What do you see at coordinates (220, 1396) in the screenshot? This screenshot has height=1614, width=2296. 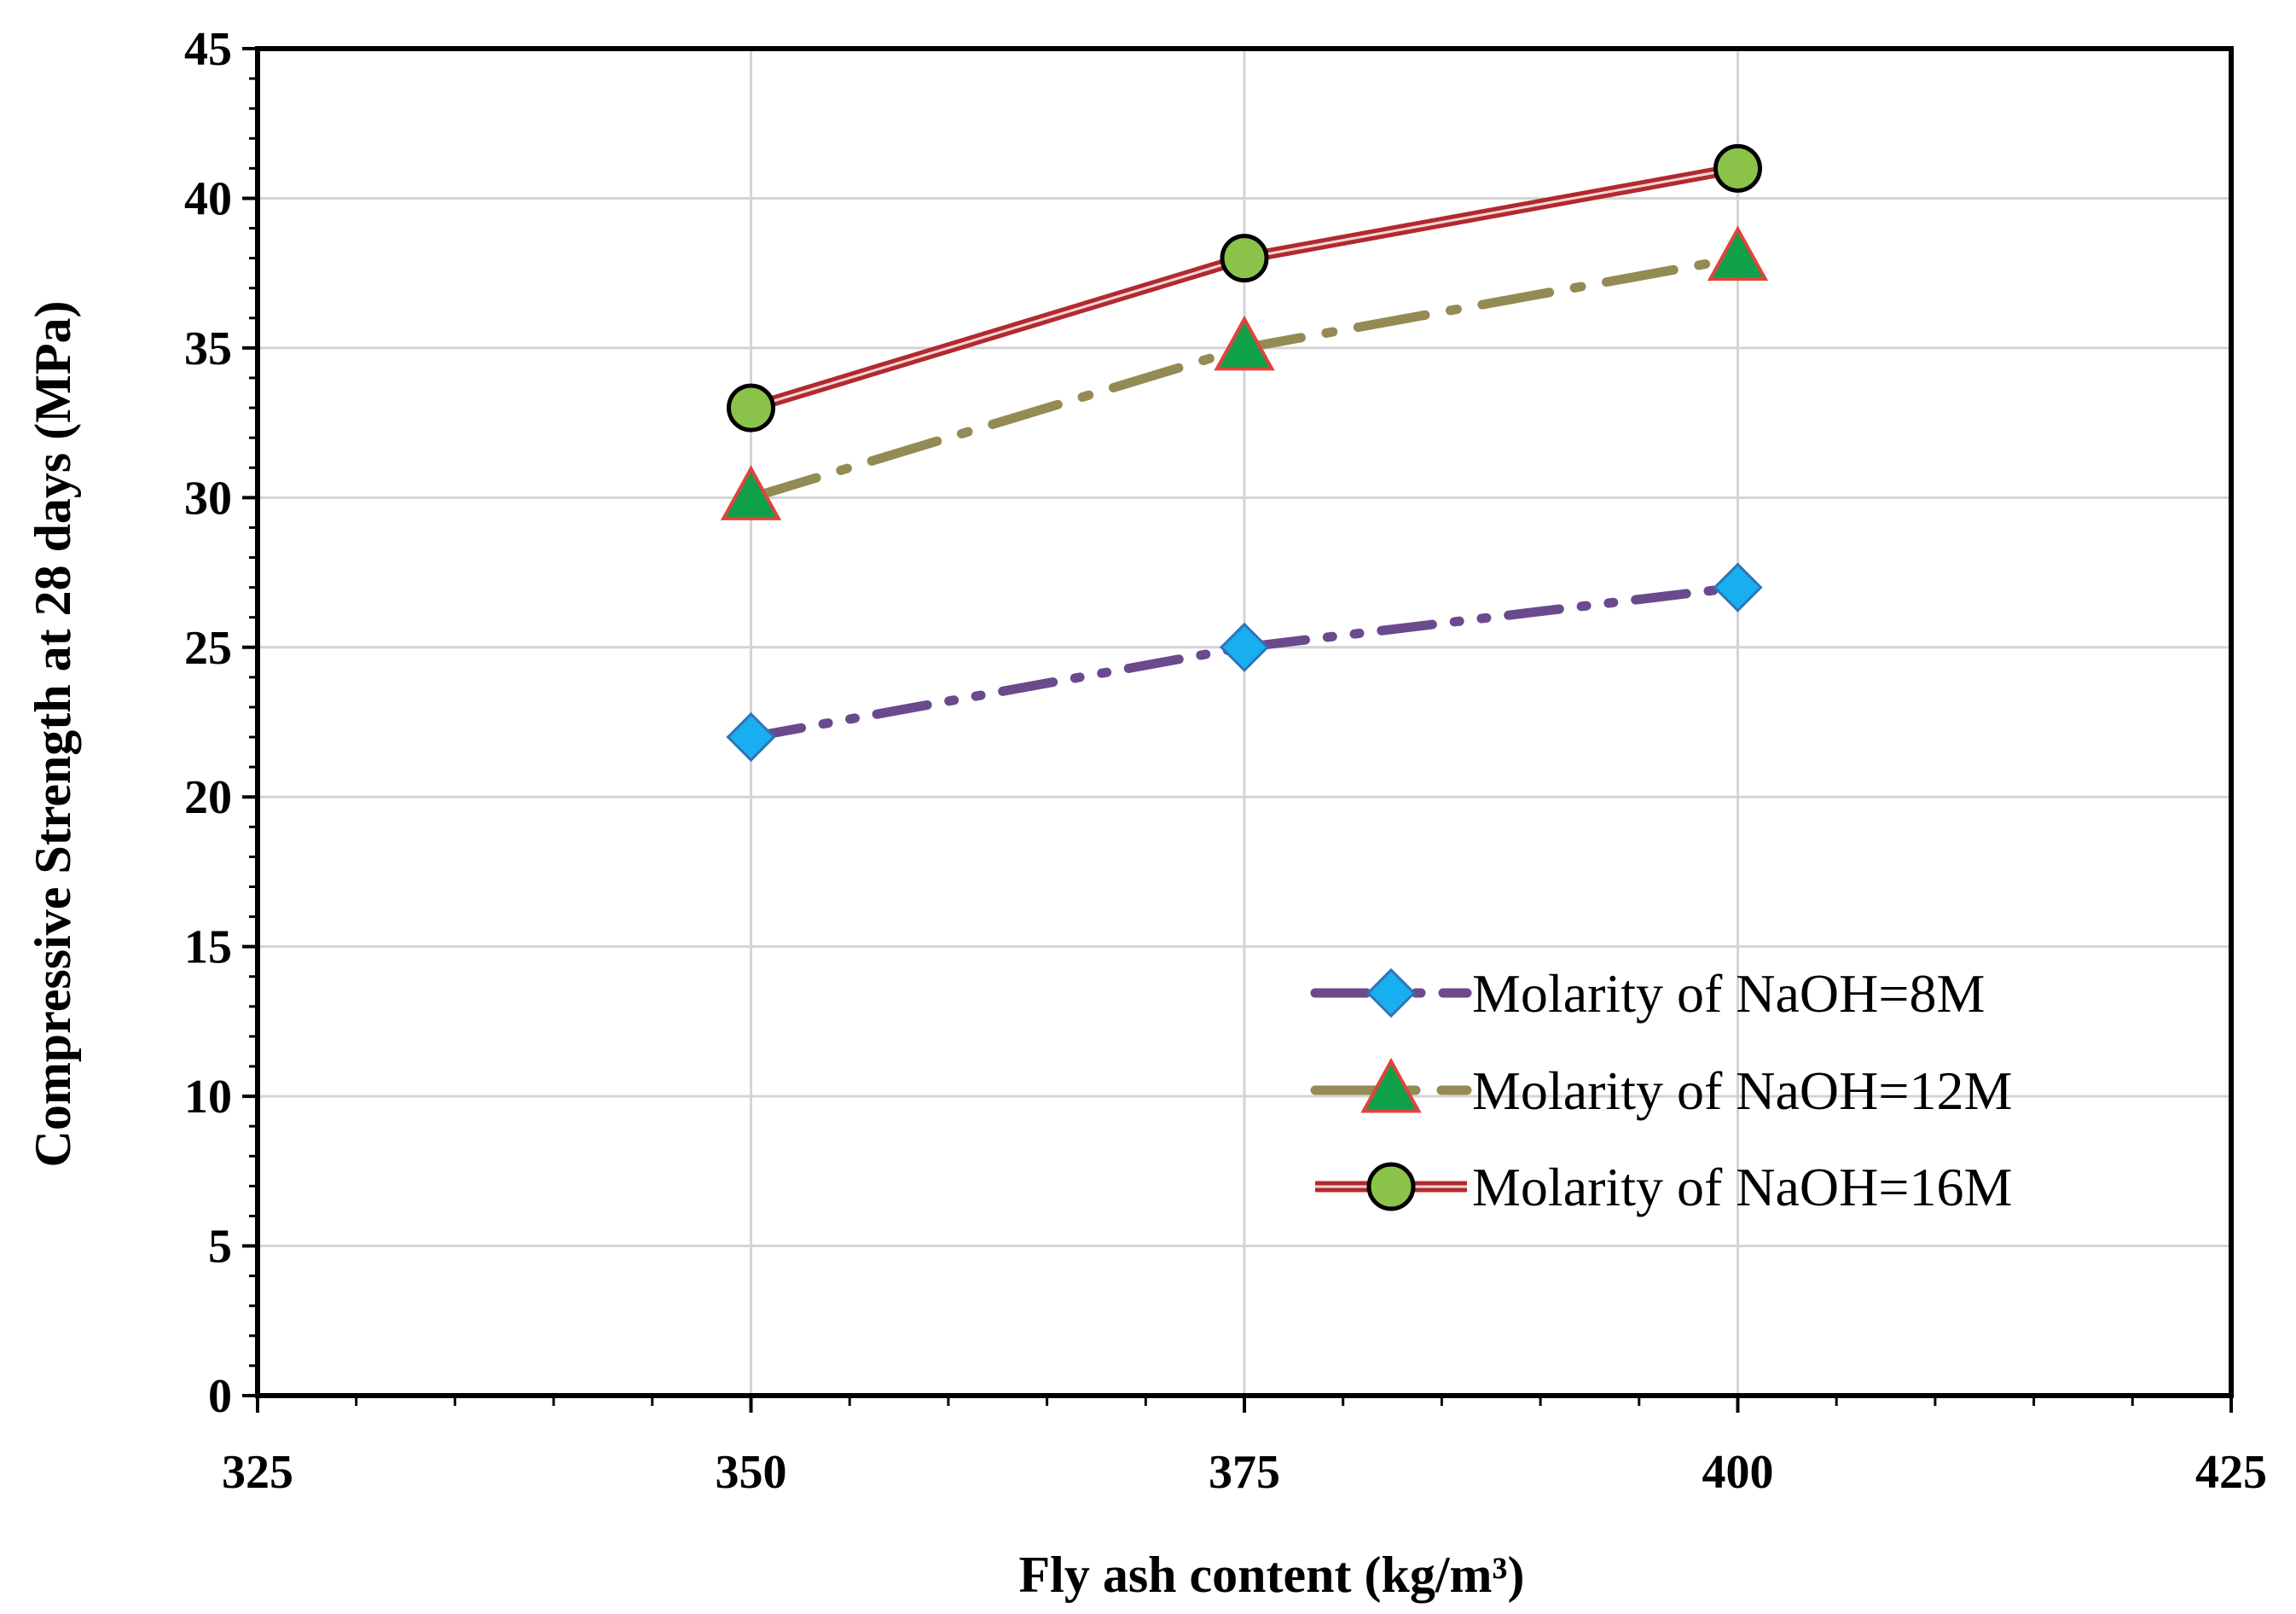 I see `y-tick-label: 0` at bounding box center [220, 1396].